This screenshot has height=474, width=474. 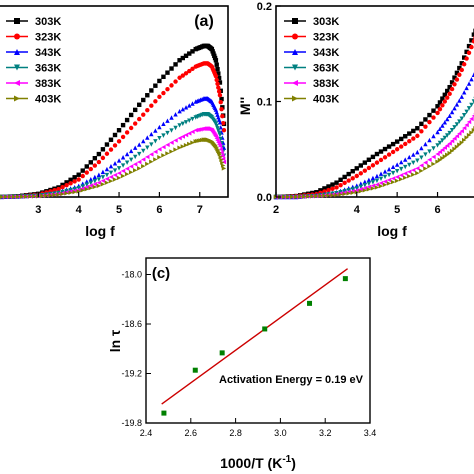 What do you see at coordinates (235, 433) in the screenshot?
I see `x-tick-label: 2.8` at bounding box center [235, 433].